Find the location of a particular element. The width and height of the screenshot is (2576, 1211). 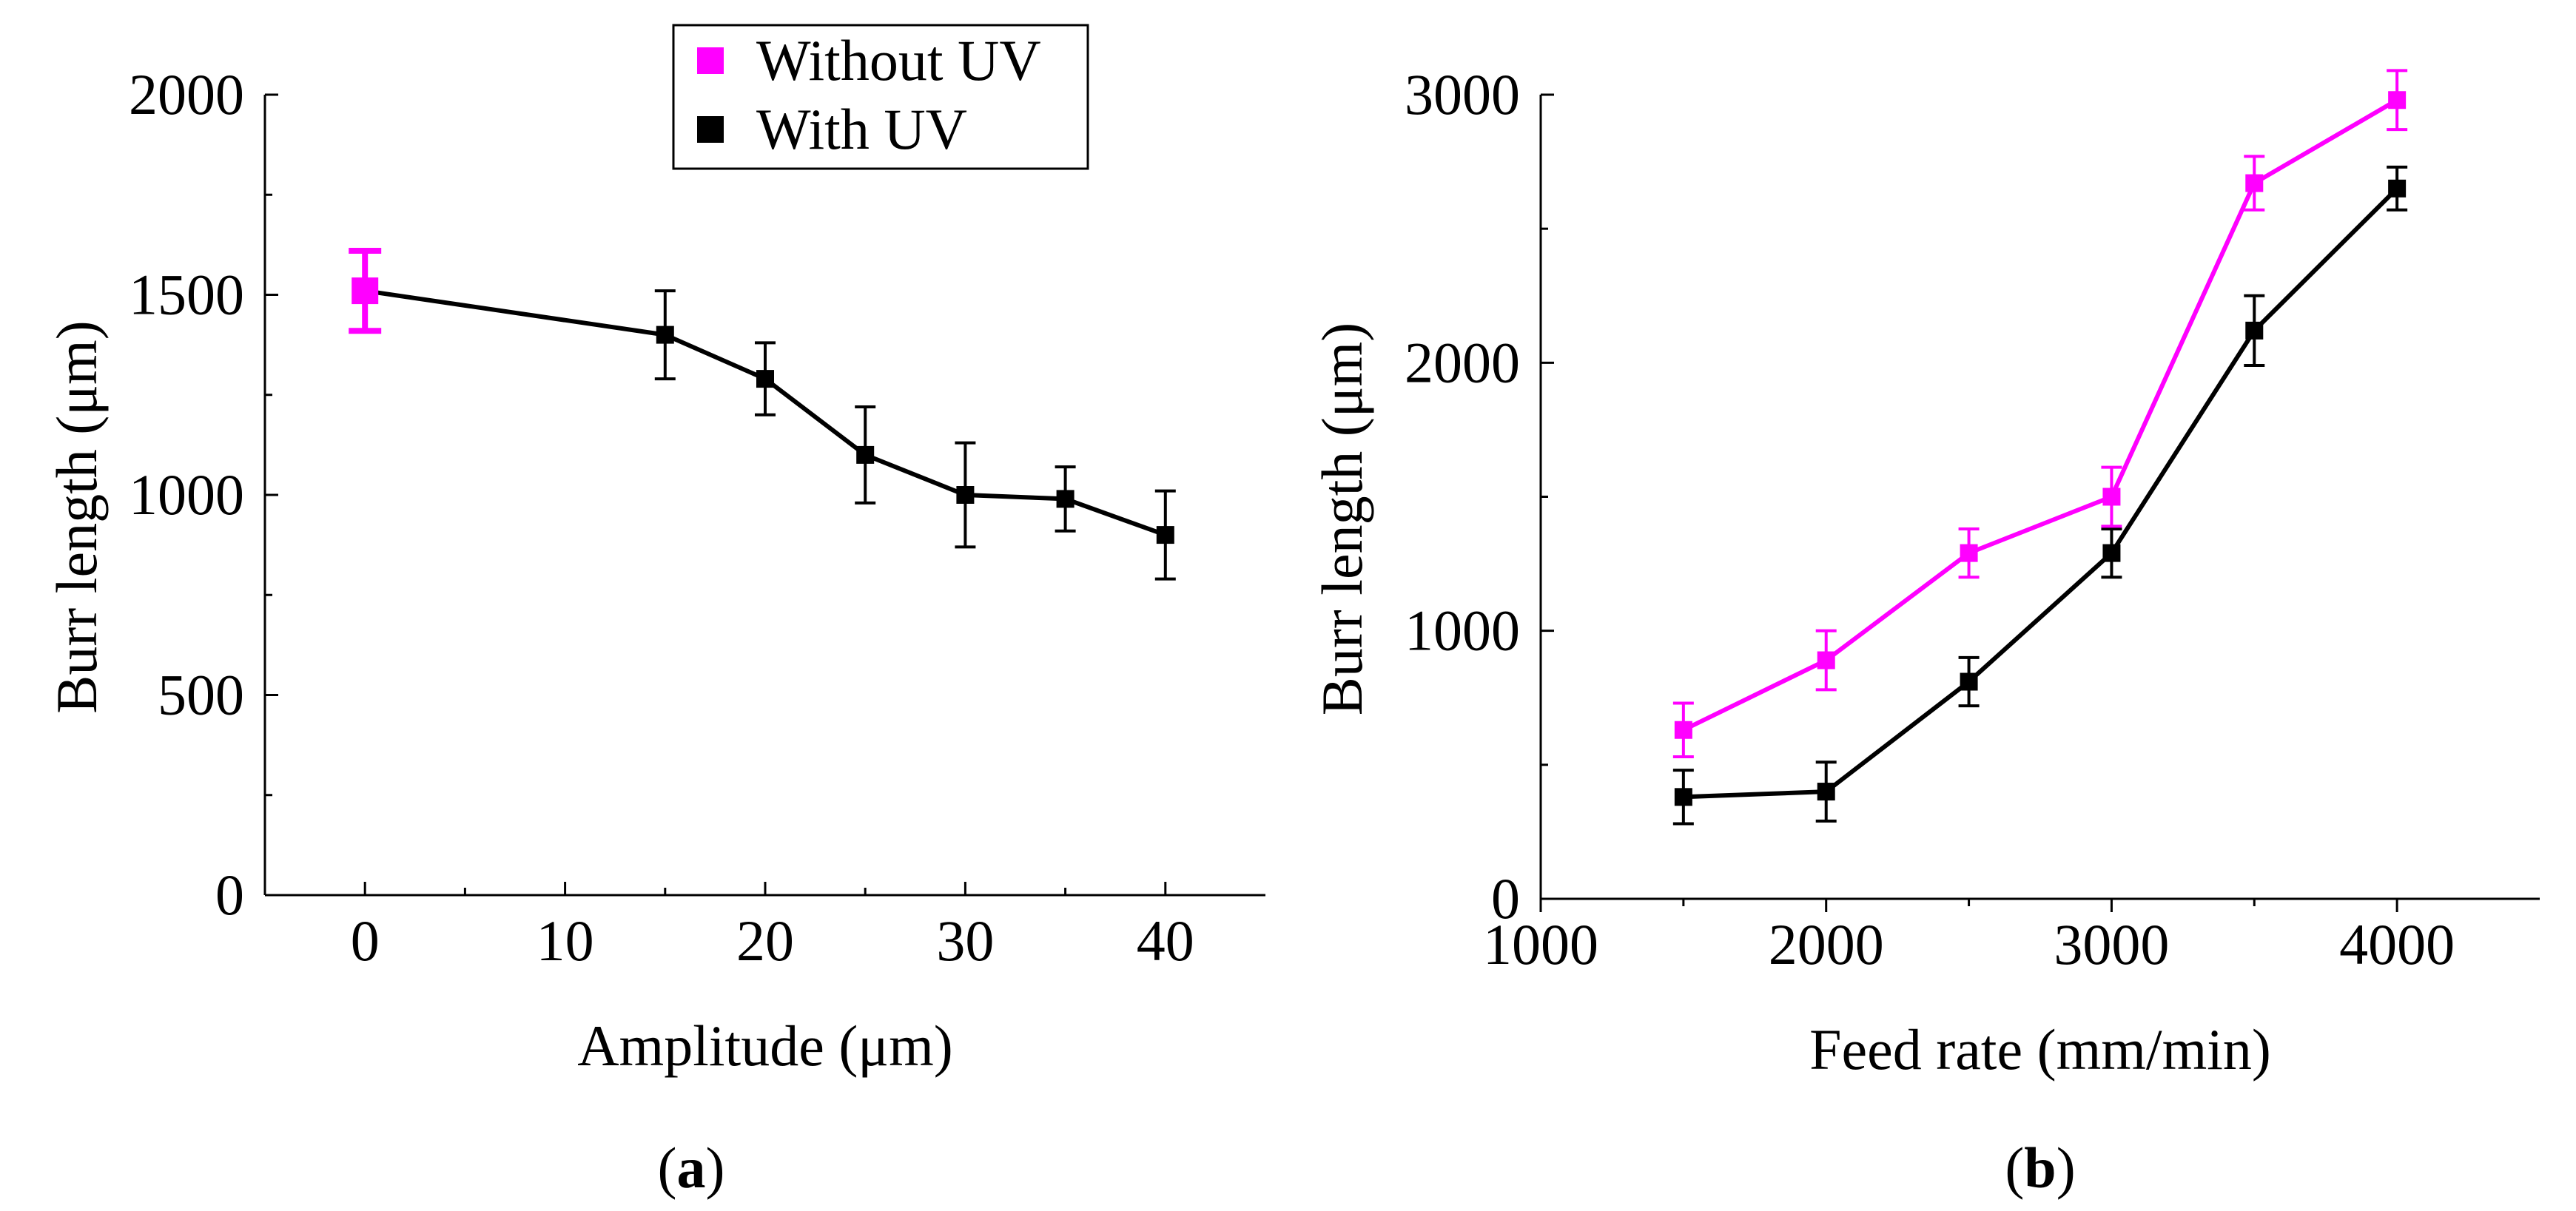

legend-box is located at coordinates (880, 97).